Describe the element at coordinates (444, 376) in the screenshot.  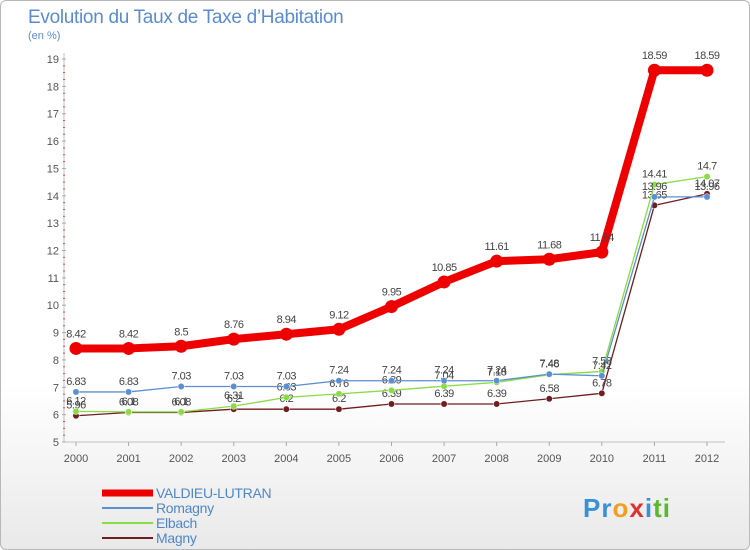
I see `data-label: 7.04` at that location.